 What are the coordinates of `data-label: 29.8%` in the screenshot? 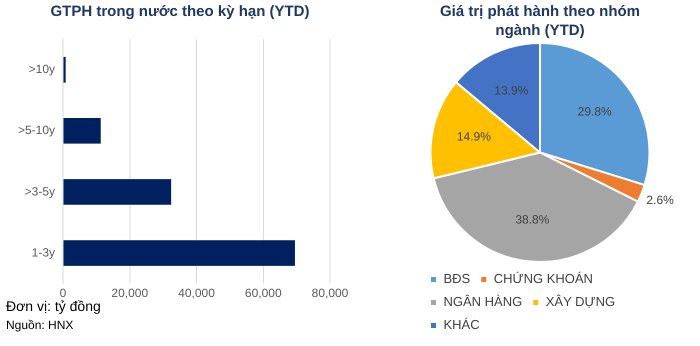 It's located at (595, 111).